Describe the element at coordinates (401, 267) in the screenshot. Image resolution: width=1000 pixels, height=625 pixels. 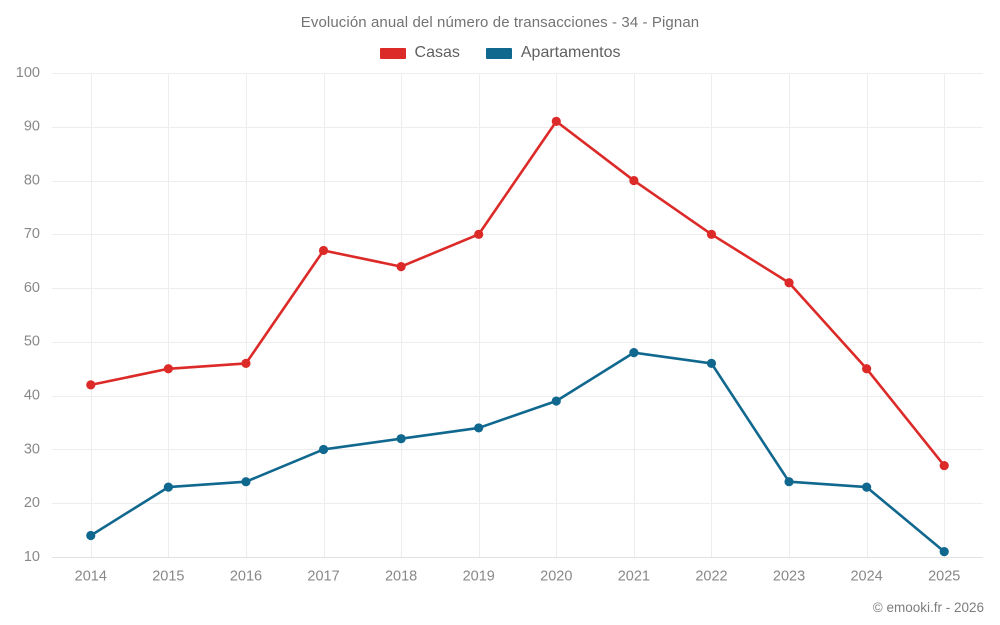
I see `data-point-casas-2018` at that location.